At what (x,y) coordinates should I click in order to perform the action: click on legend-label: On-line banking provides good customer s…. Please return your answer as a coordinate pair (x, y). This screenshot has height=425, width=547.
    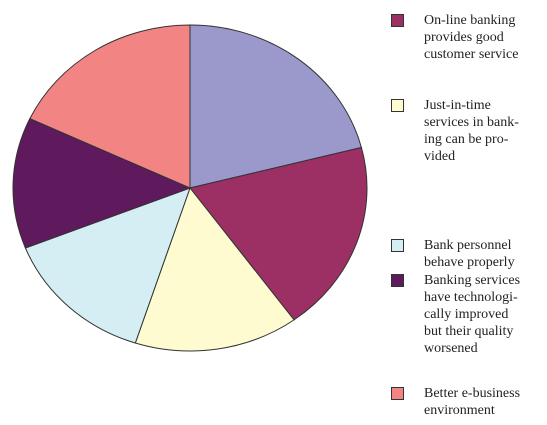
    Looking at the image, I should click on (471, 37).